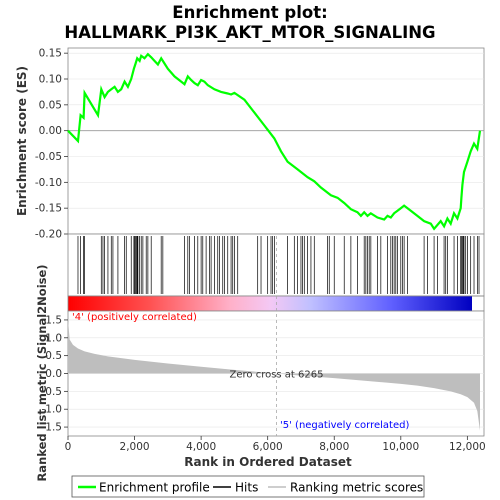 This screenshot has height=500, width=500. What do you see at coordinates (50, 54) in the screenshot?
I see `es-tick-label: 0.15` at bounding box center [50, 54].